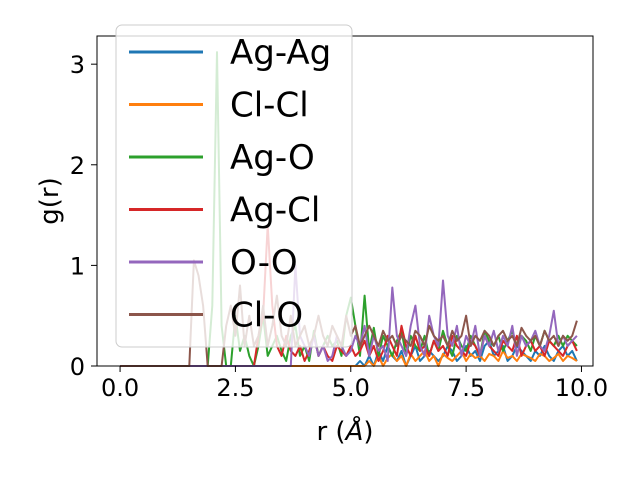 The height and width of the screenshot is (480, 640). What do you see at coordinates (581, 388) in the screenshot?
I see `x-tick-label: 10.0` at bounding box center [581, 388].